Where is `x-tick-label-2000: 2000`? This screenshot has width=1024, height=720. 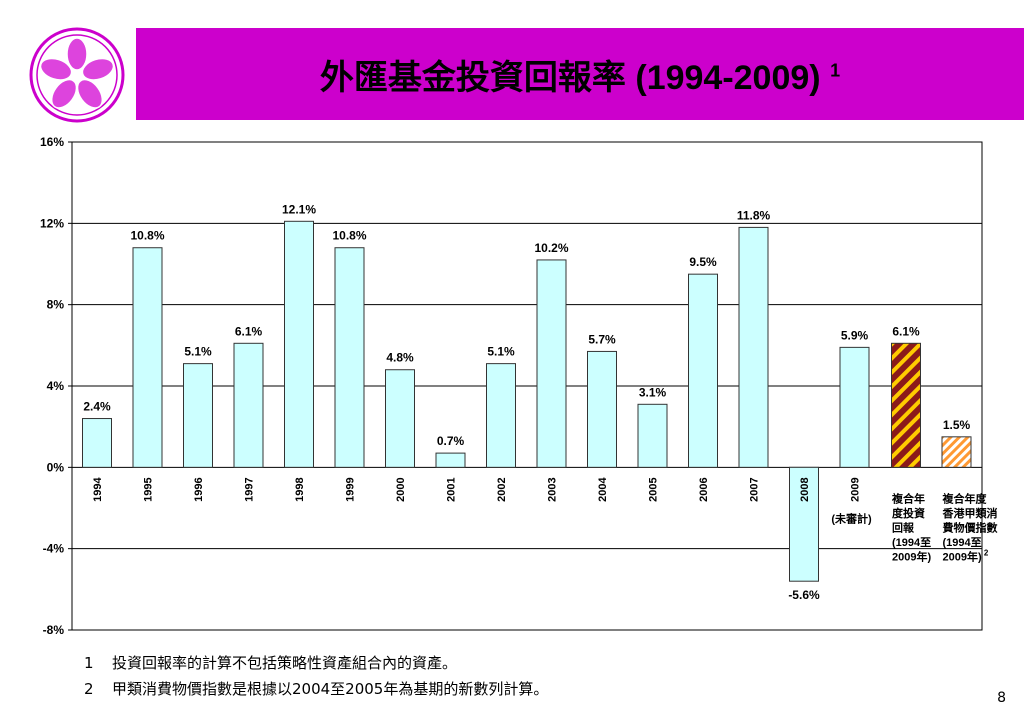 x-tick-label-2000: 2000 is located at coordinates (401, 489).